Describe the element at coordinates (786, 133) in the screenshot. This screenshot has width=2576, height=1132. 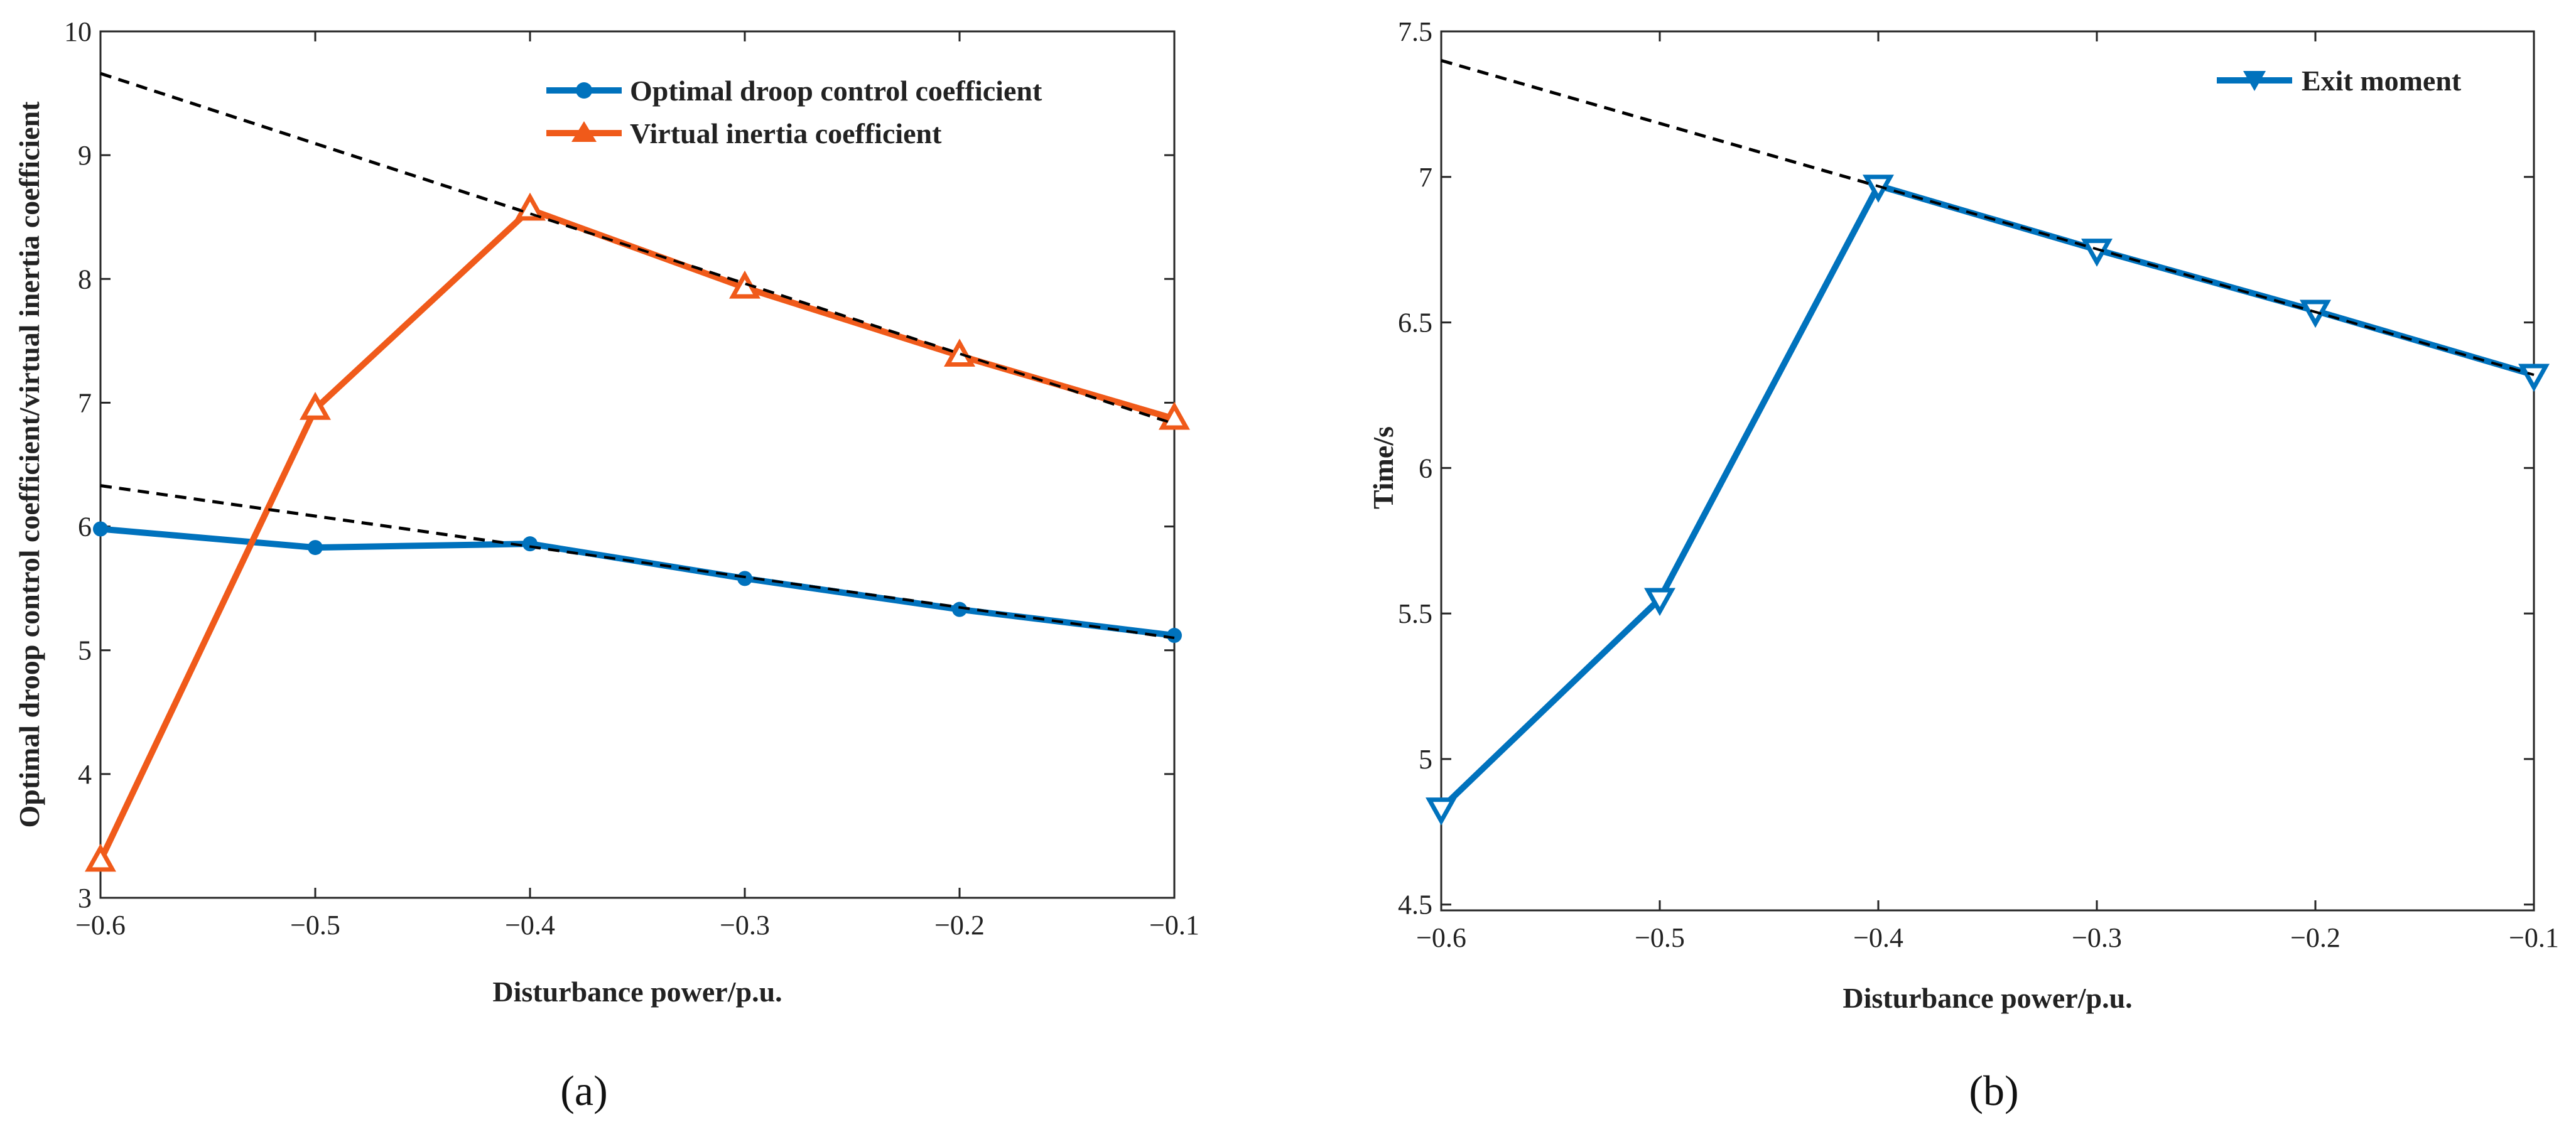
I see `legend-label-inertia: Virtual inertia coefficient` at that location.